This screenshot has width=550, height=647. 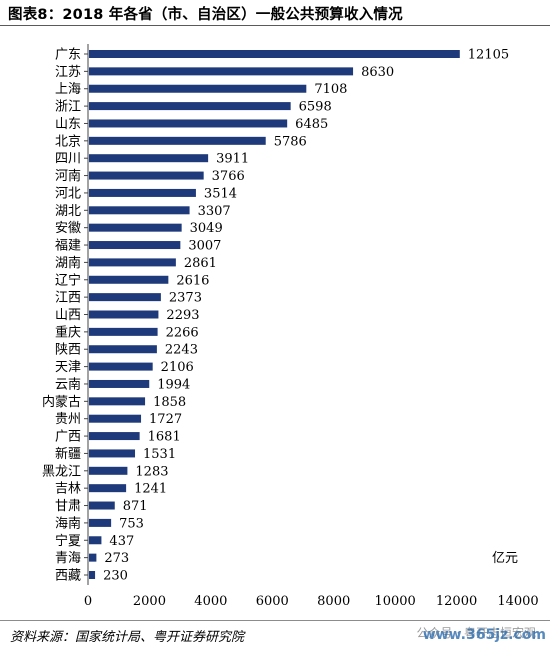 I want to click on data-label: 5786, so click(x=290, y=141).